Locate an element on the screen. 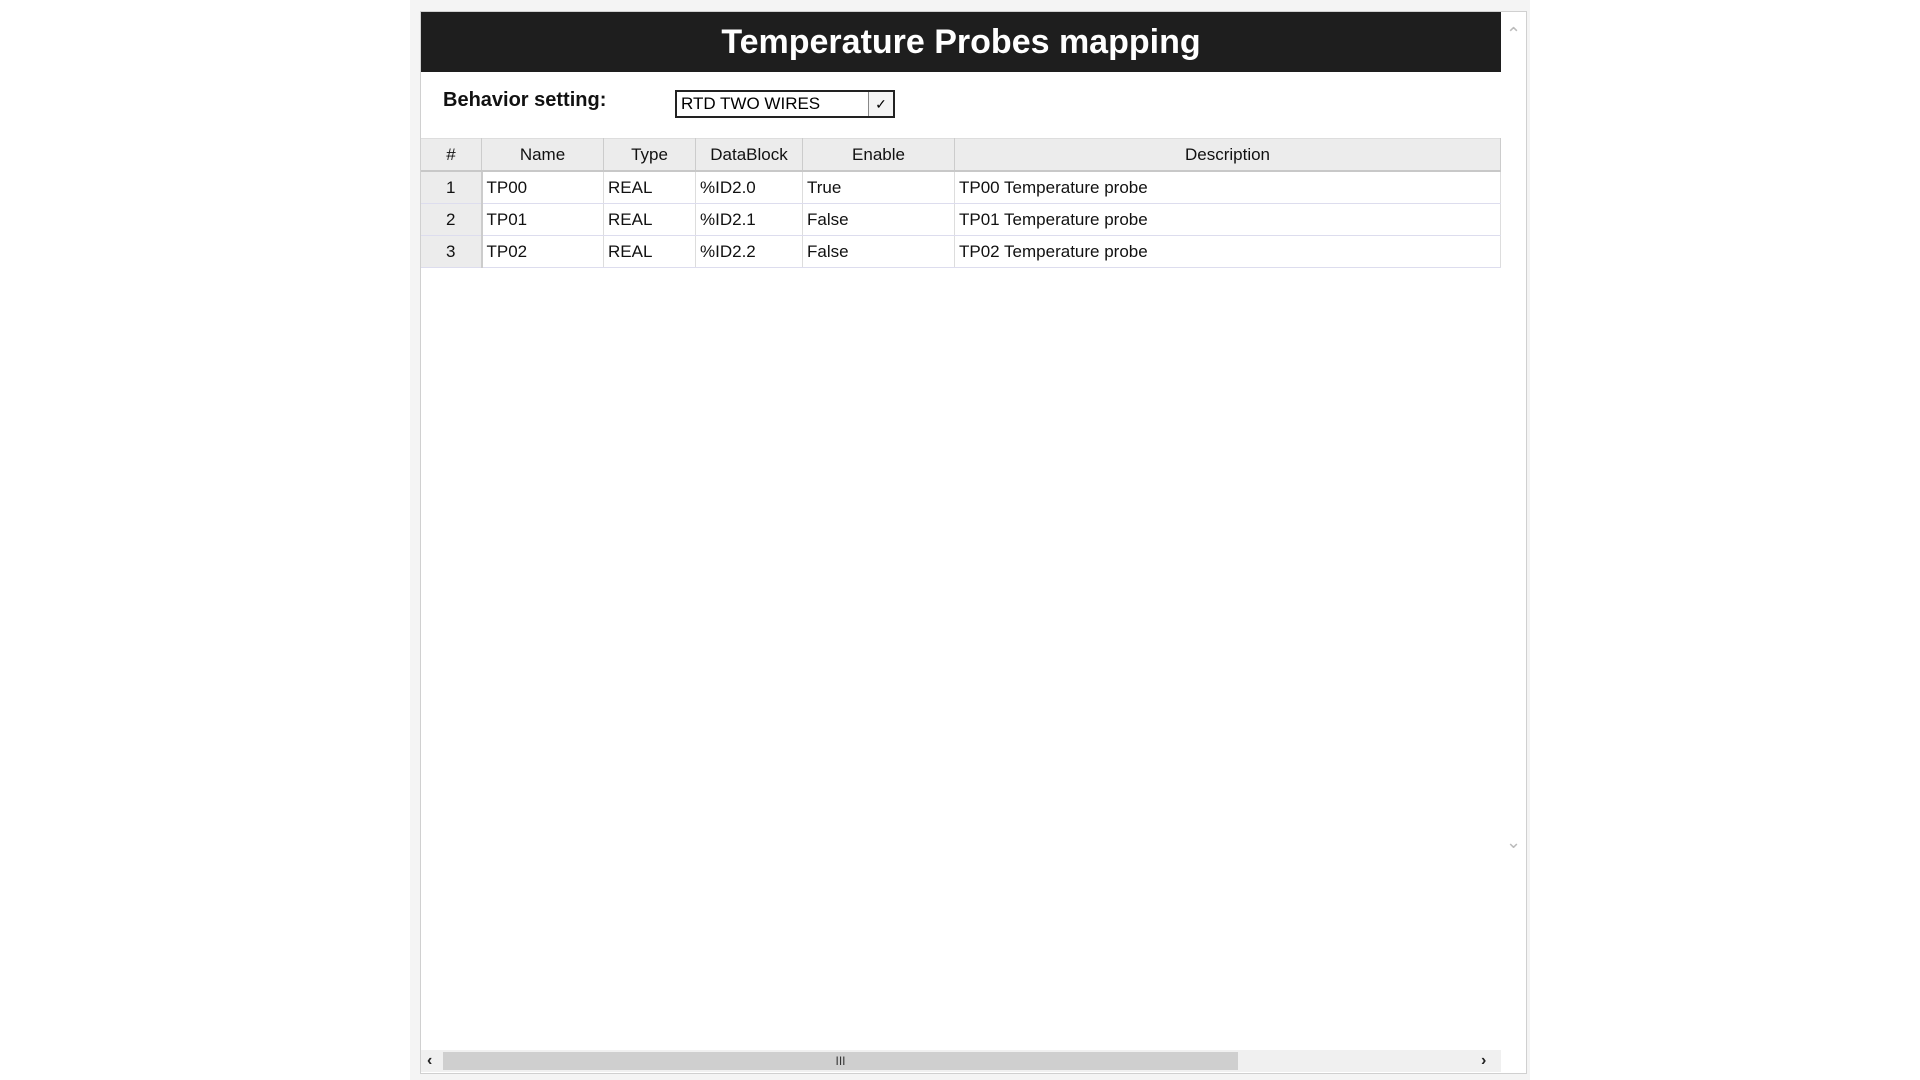 The image size is (1920, 1080). row-number: 2 is located at coordinates (452, 219).